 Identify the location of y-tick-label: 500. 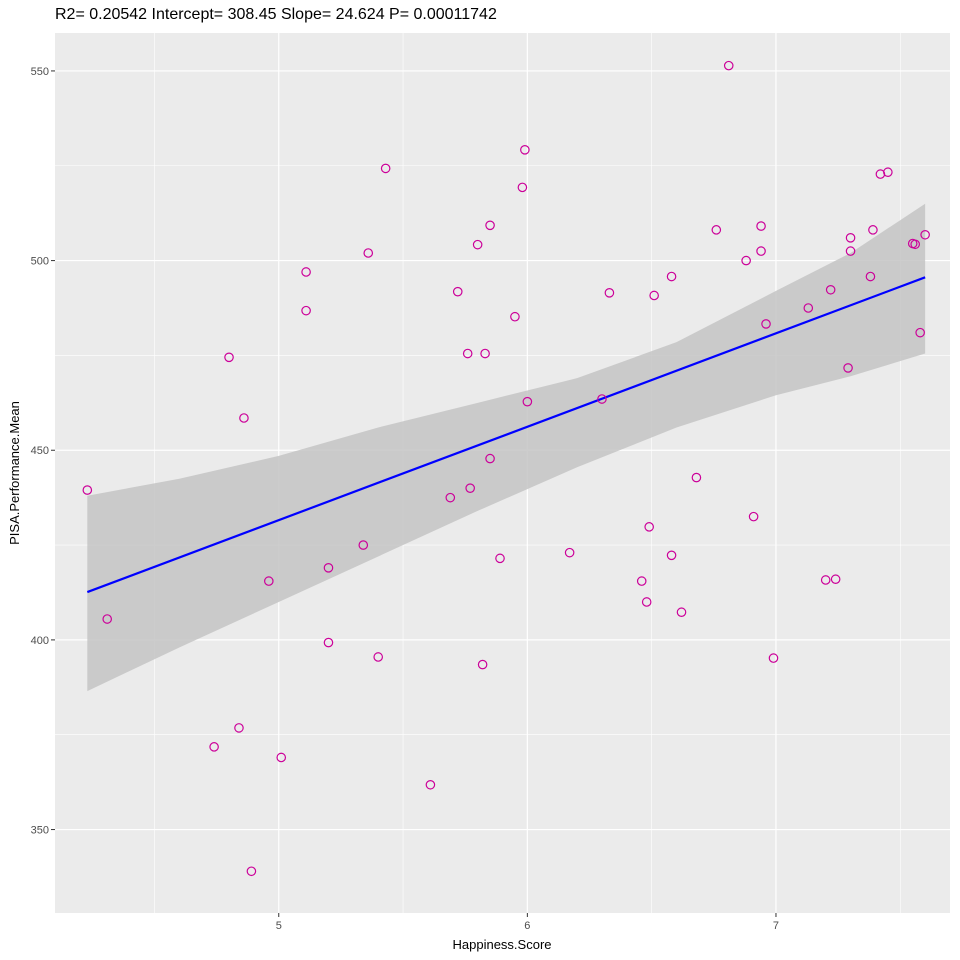
(40, 262).